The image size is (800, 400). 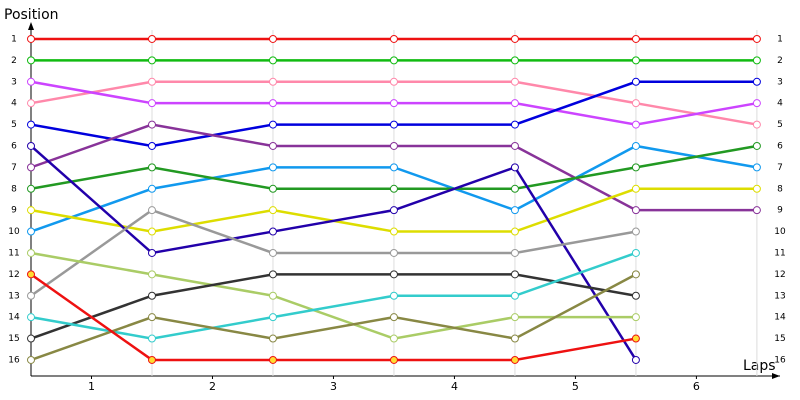 I want to click on y-tick-label: 1, so click(x=14, y=39).